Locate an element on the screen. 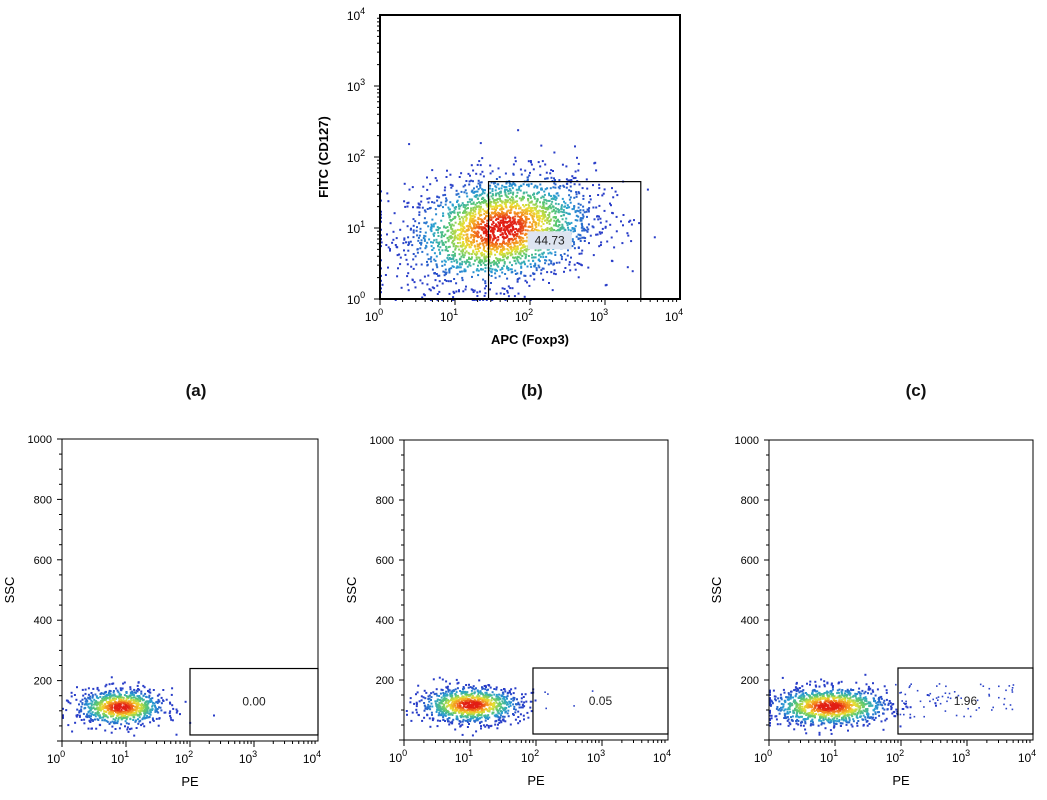  y-tick-label: 100 is located at coordinates (356, 298).